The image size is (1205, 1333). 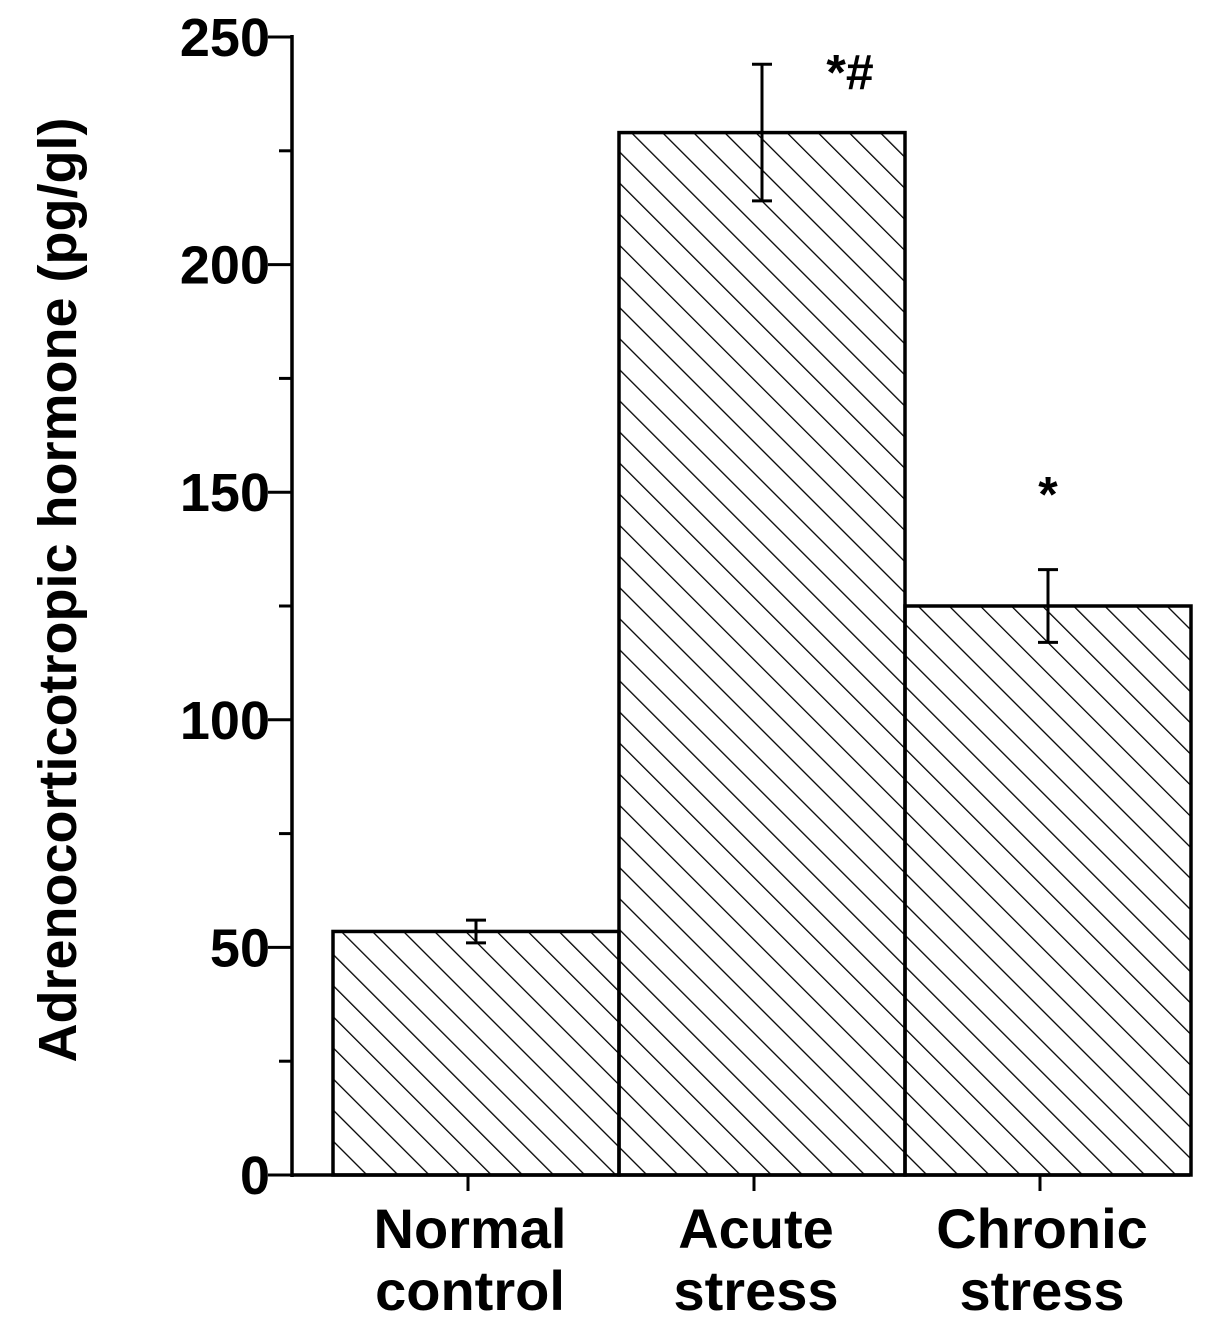 What do you see at coordinates (849, 72) in the screenshot?
I see `significance-annotation-1: *#` at bounding box center [849, 72].